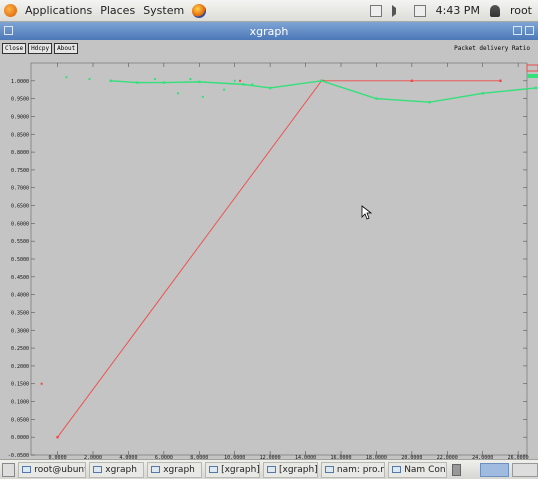  I want to click on ubuntu-logo-icon, so click(10, 10).